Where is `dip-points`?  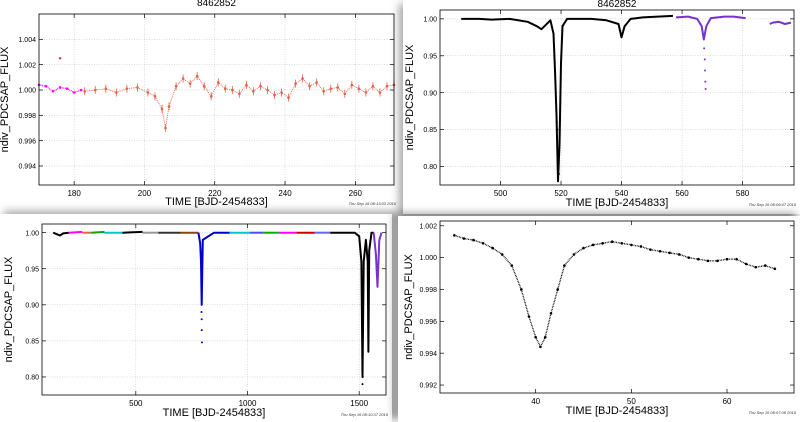
dip-points is located at coordinates (362, 377).